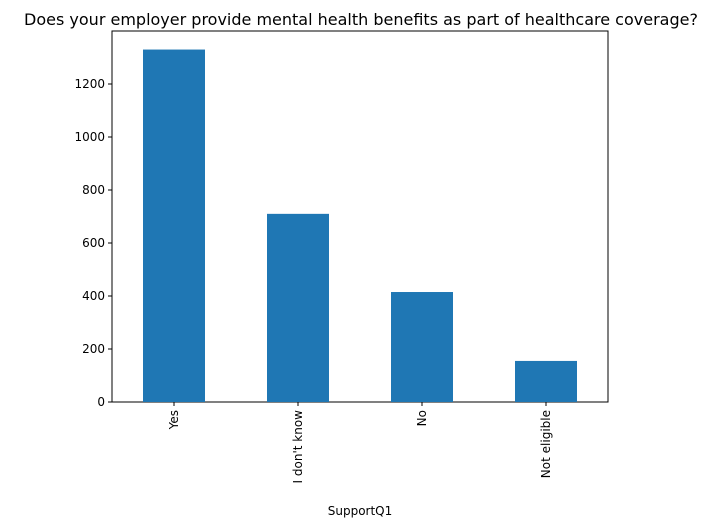 This screenshot has height=526, width=719. Describe the element at coordinates (546, 444) in the screenshot. I see `x-tick-label-3: Not eligible` at that location.